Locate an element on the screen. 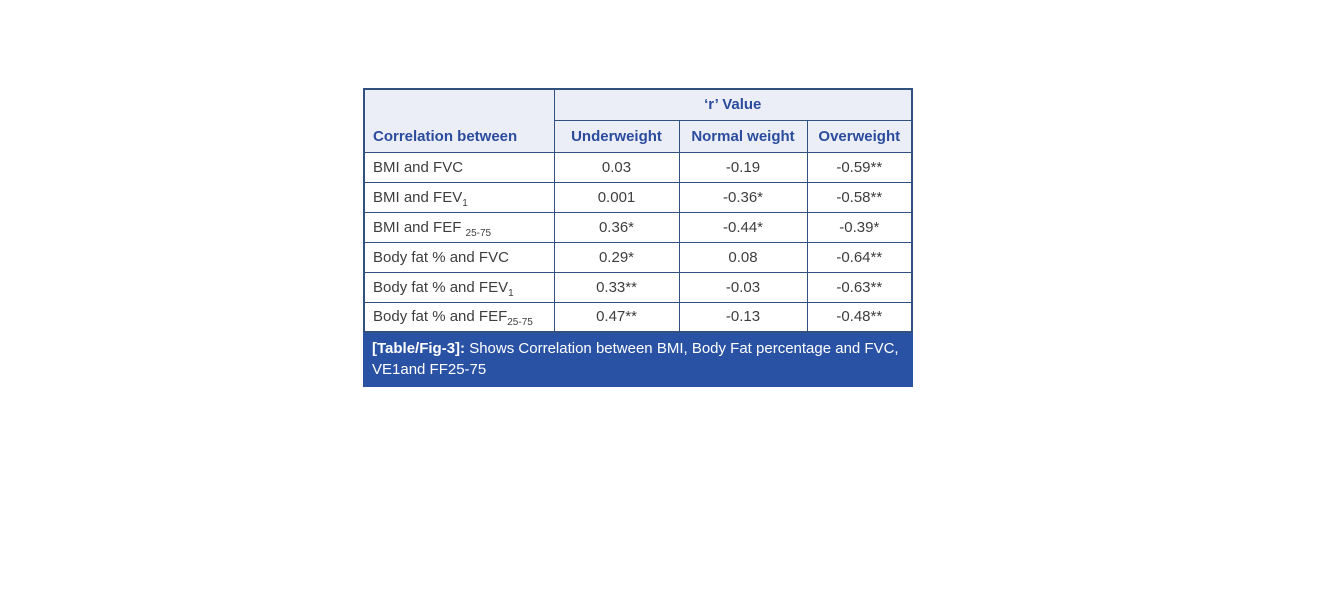 The image size is (1341, 605). cell-value: 0.33** is located at coordinates (616, 287).